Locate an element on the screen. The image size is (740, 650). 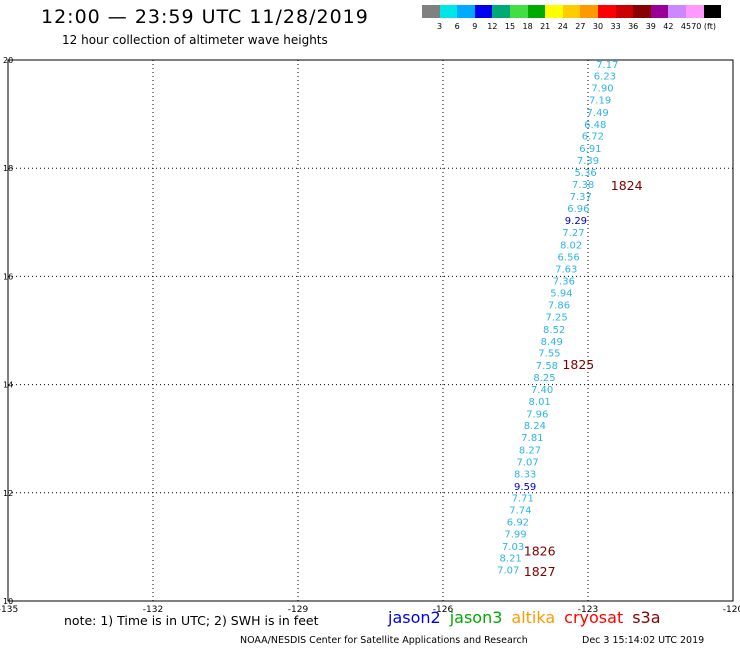
swh-value-label: 7.58 is located at coordinates (547, 366).